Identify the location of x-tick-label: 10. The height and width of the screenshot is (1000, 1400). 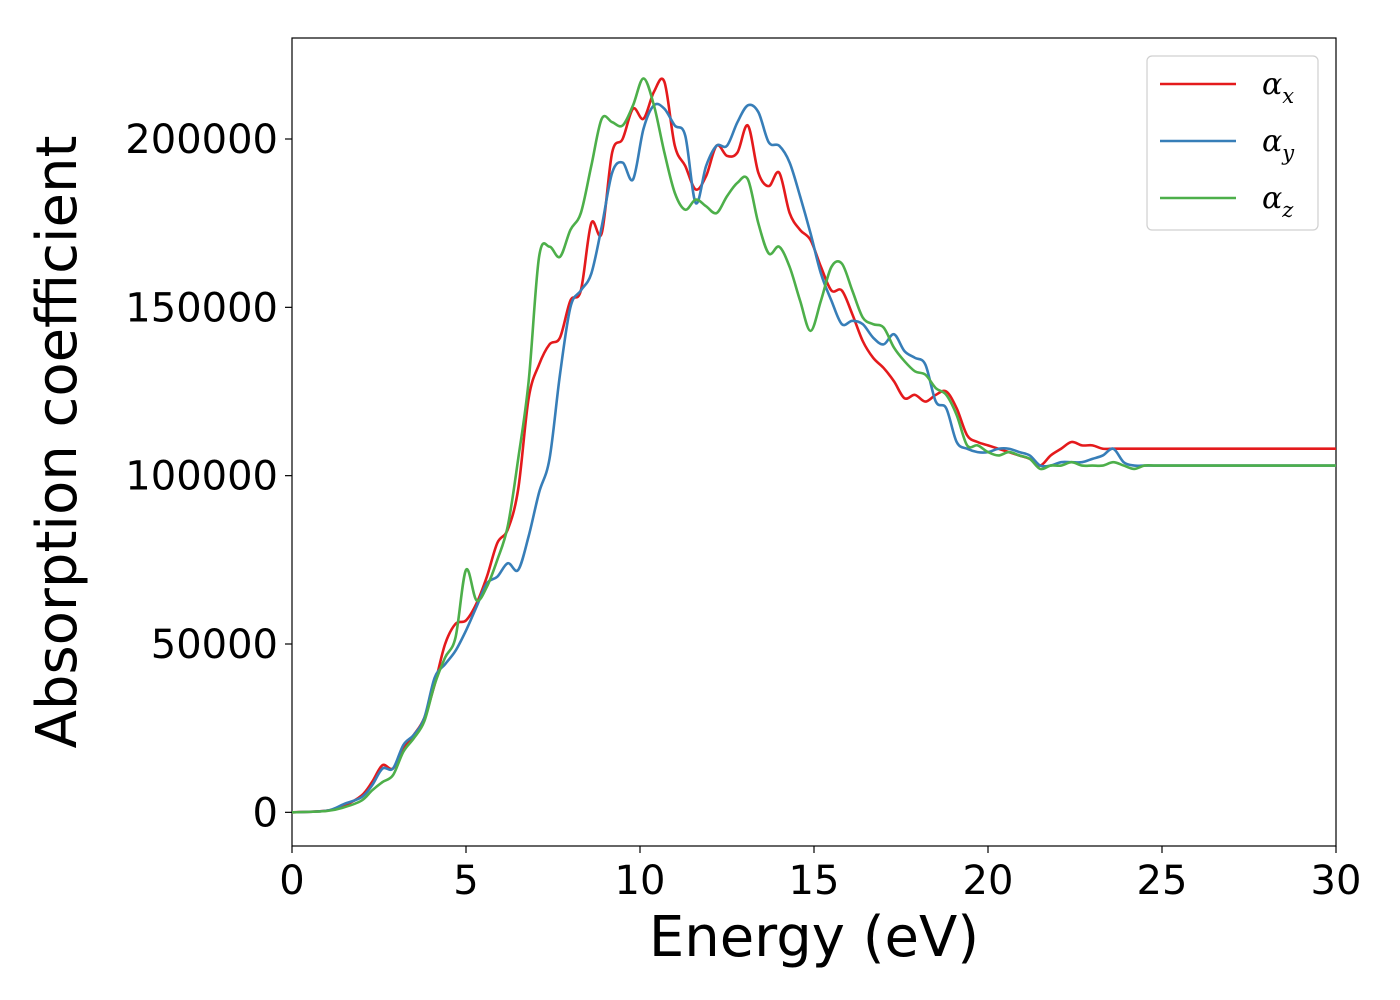
(640, 881).